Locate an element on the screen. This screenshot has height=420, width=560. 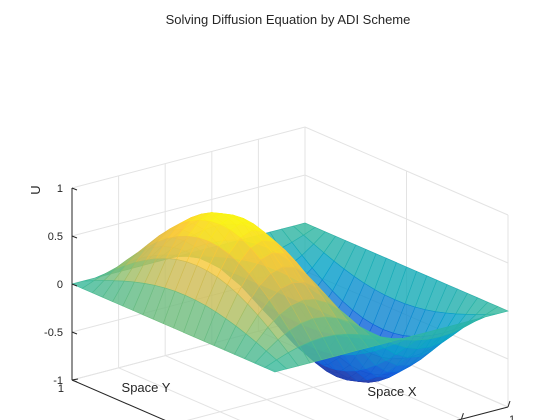
y-tick-label: 1 is located at coordinates (61, 389).